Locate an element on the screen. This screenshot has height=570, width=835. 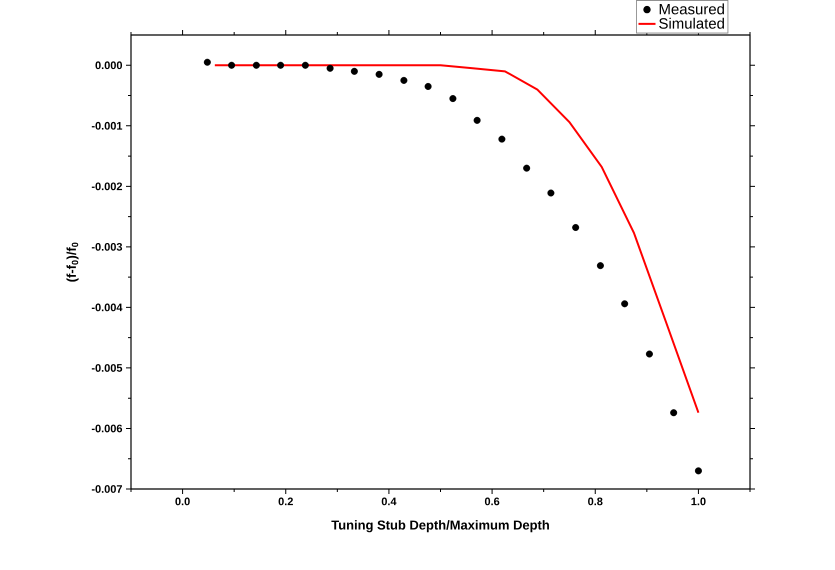
legend-label: Measured is located at coordinates (692, 8).